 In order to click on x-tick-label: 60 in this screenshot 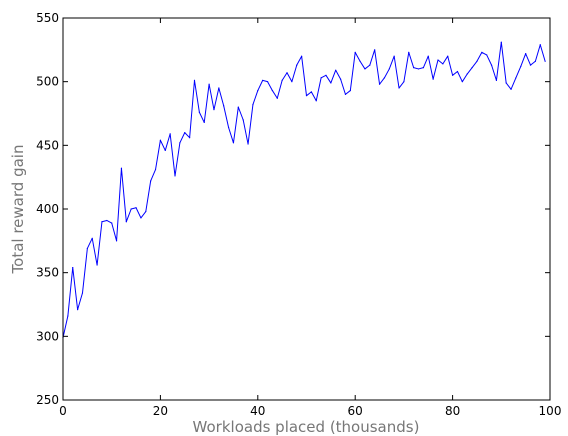, I will do `click(355, 411)`.